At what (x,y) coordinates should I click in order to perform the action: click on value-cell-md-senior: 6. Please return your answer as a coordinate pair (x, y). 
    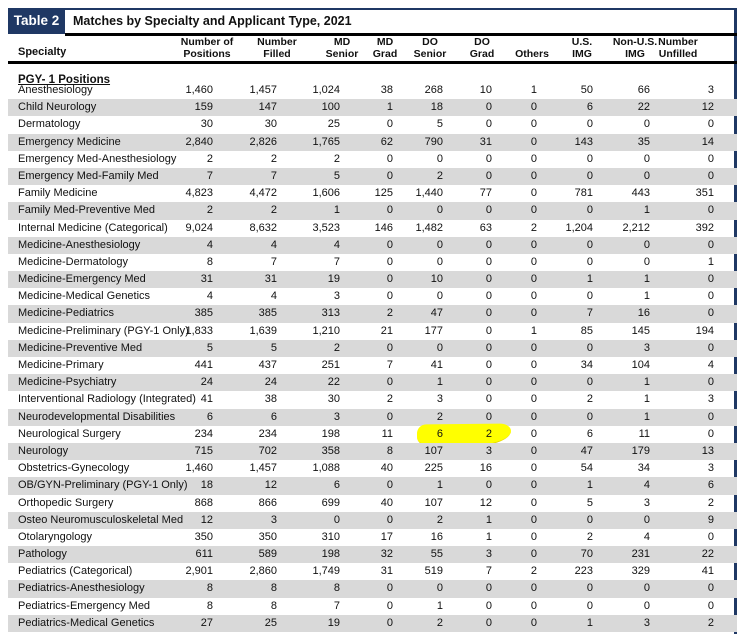
    Looking at the image, I should click on (336, 485).